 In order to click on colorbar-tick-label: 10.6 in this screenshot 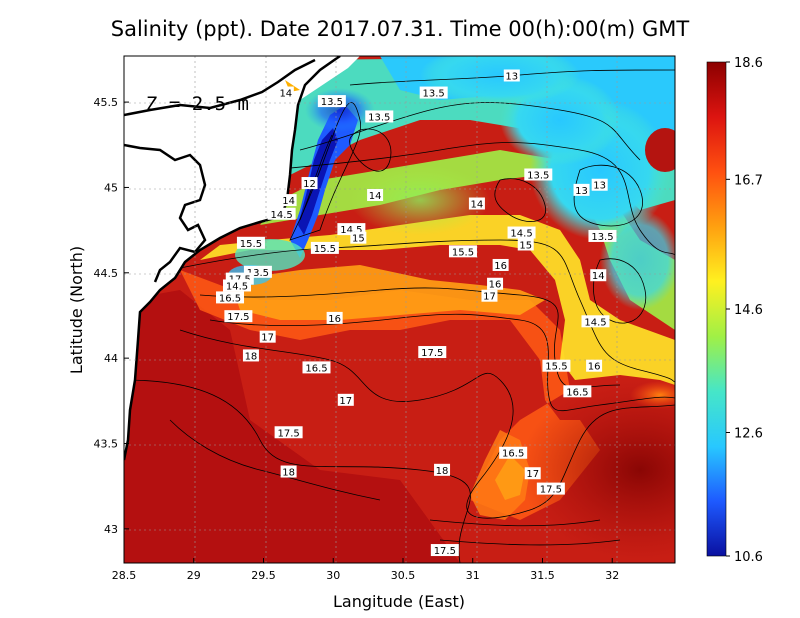, I will do `click(748, 557)`.